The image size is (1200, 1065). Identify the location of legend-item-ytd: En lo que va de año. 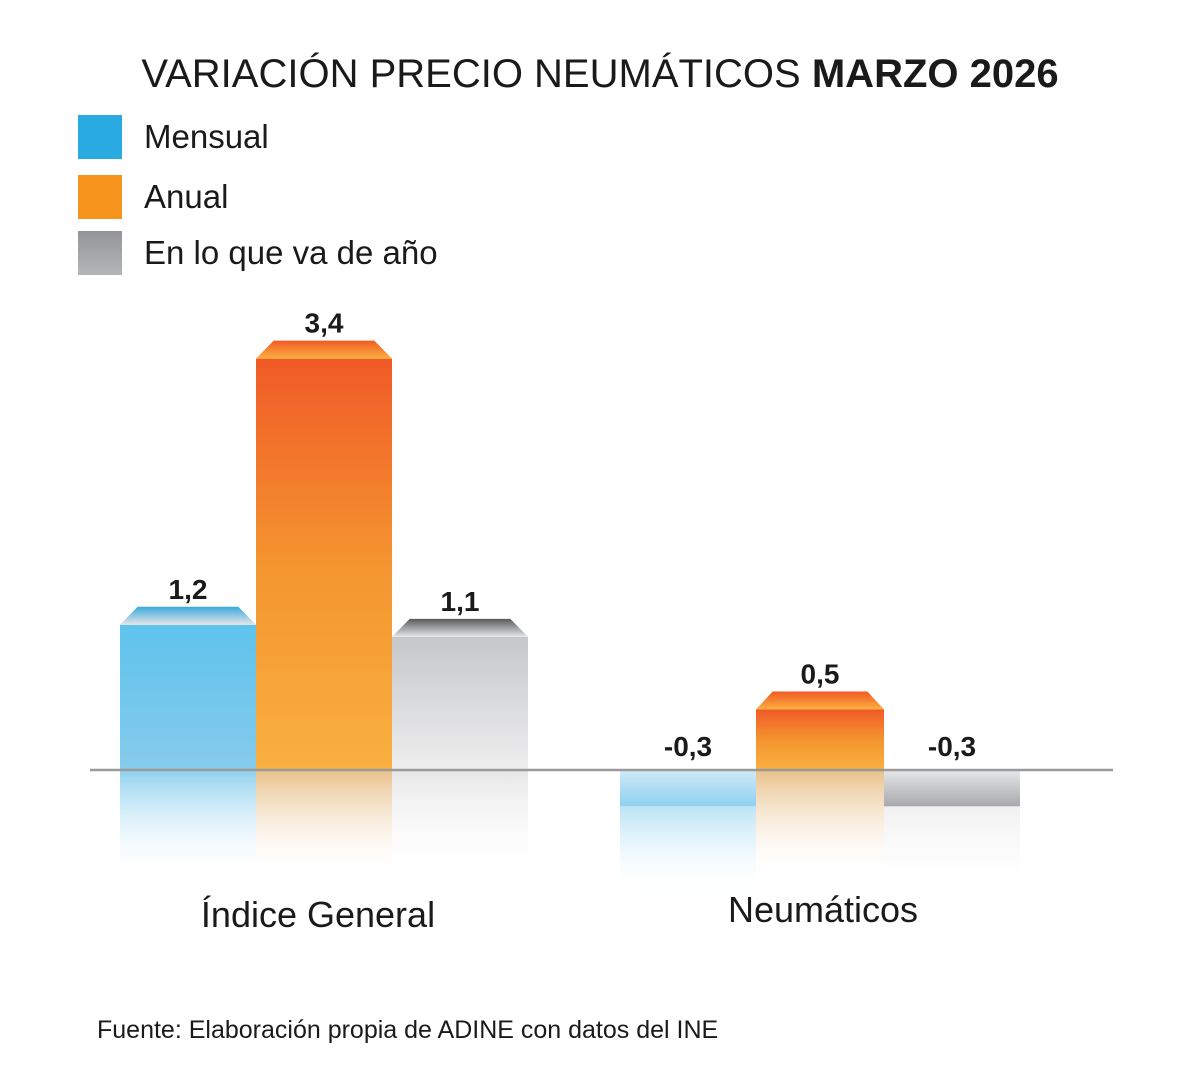
(258, 253).